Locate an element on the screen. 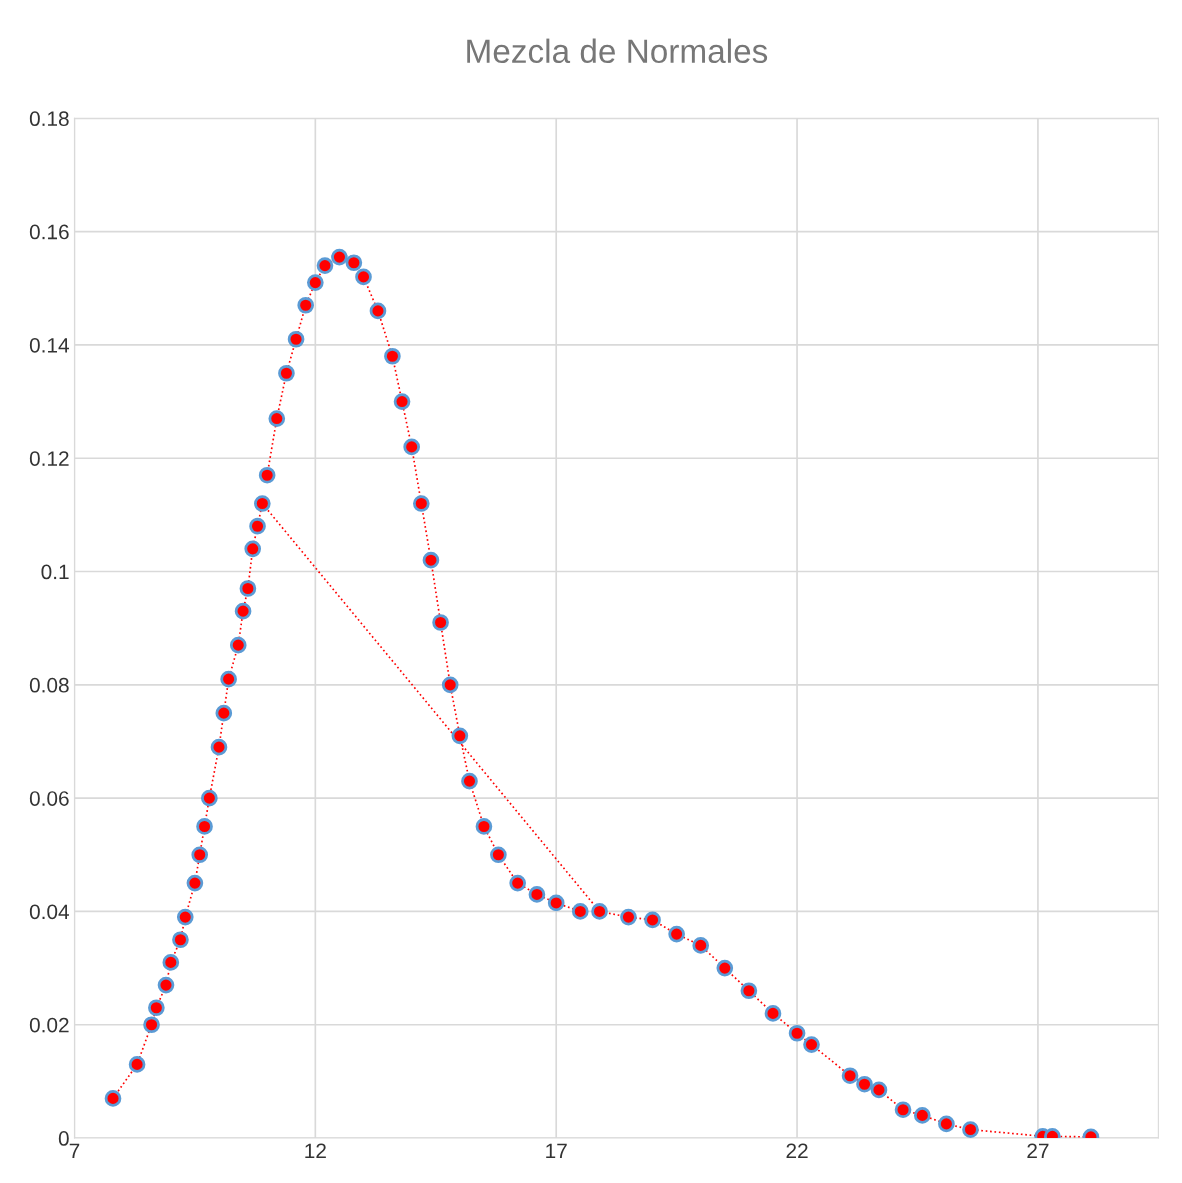  x-tick-label: 27 is located at coordinates (1038, 1150).